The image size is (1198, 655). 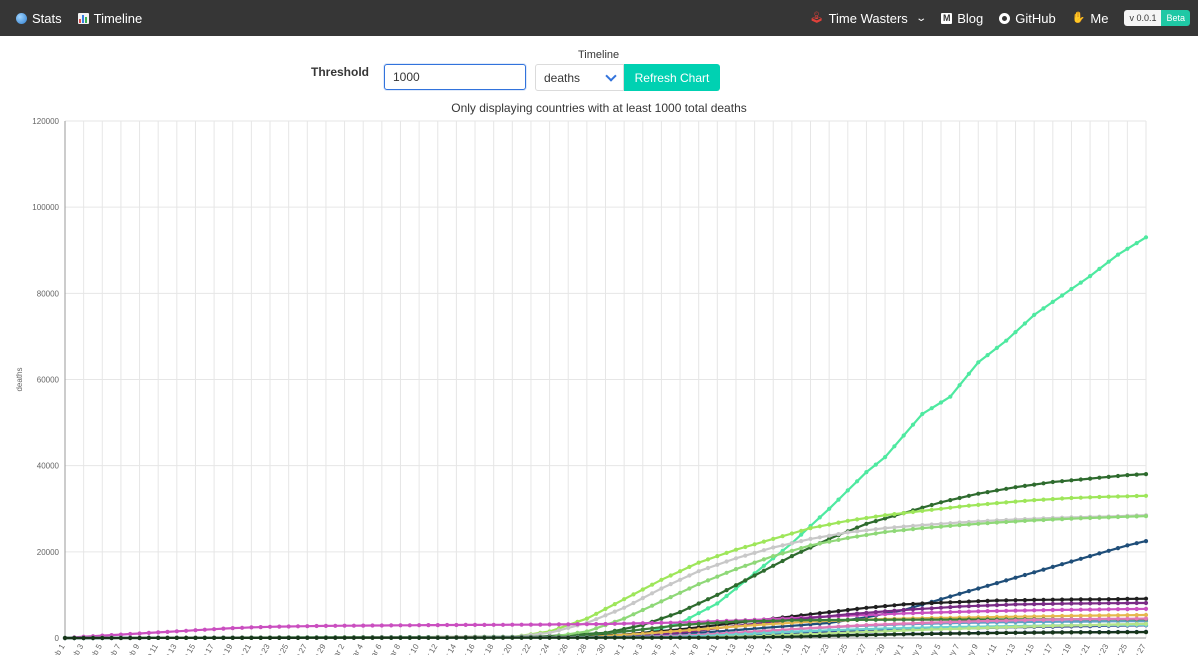 What do you see at coordinates (962, 18) in the screenshot?
I see `nav-blog: M Blog` at bounding box center [962, 18].